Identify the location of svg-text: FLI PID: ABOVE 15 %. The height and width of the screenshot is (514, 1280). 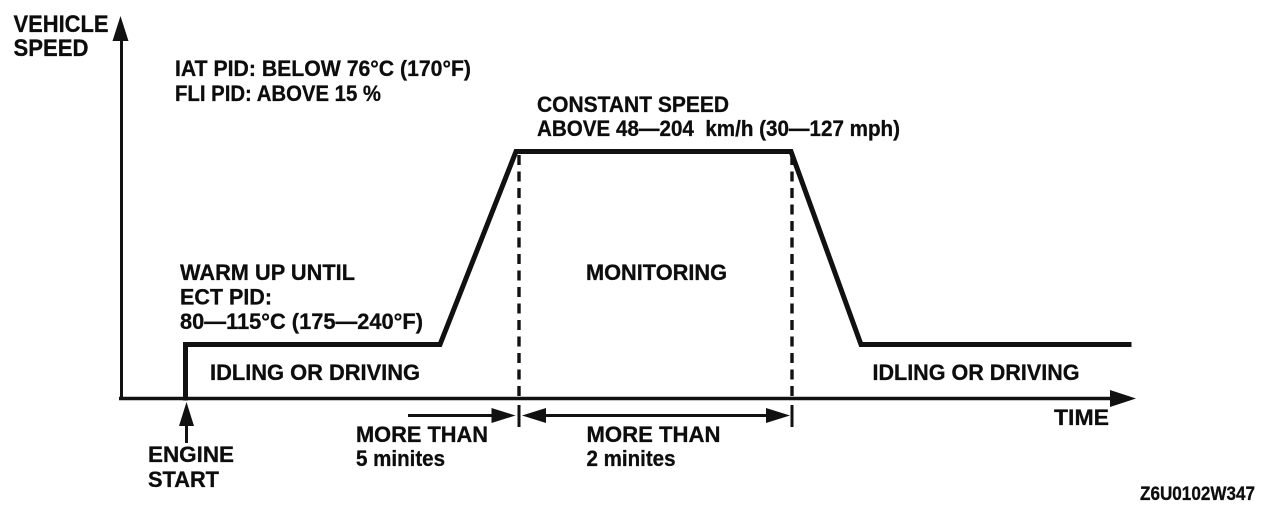
(278, 93).